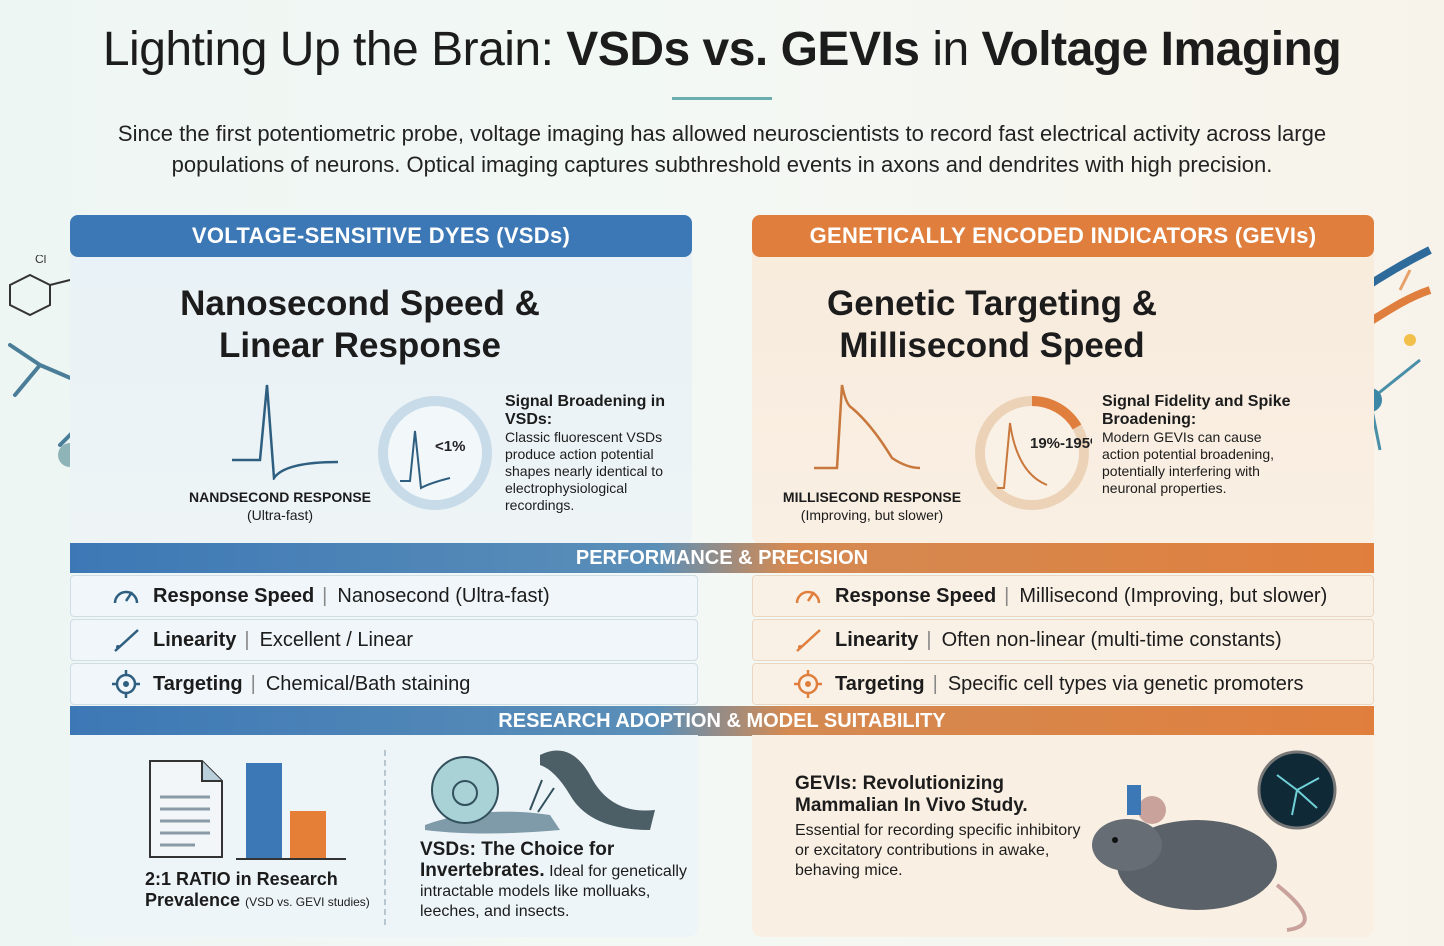 This screenshot has width=1444, height=946. I want to click on title-part: in, so click(950, 49).